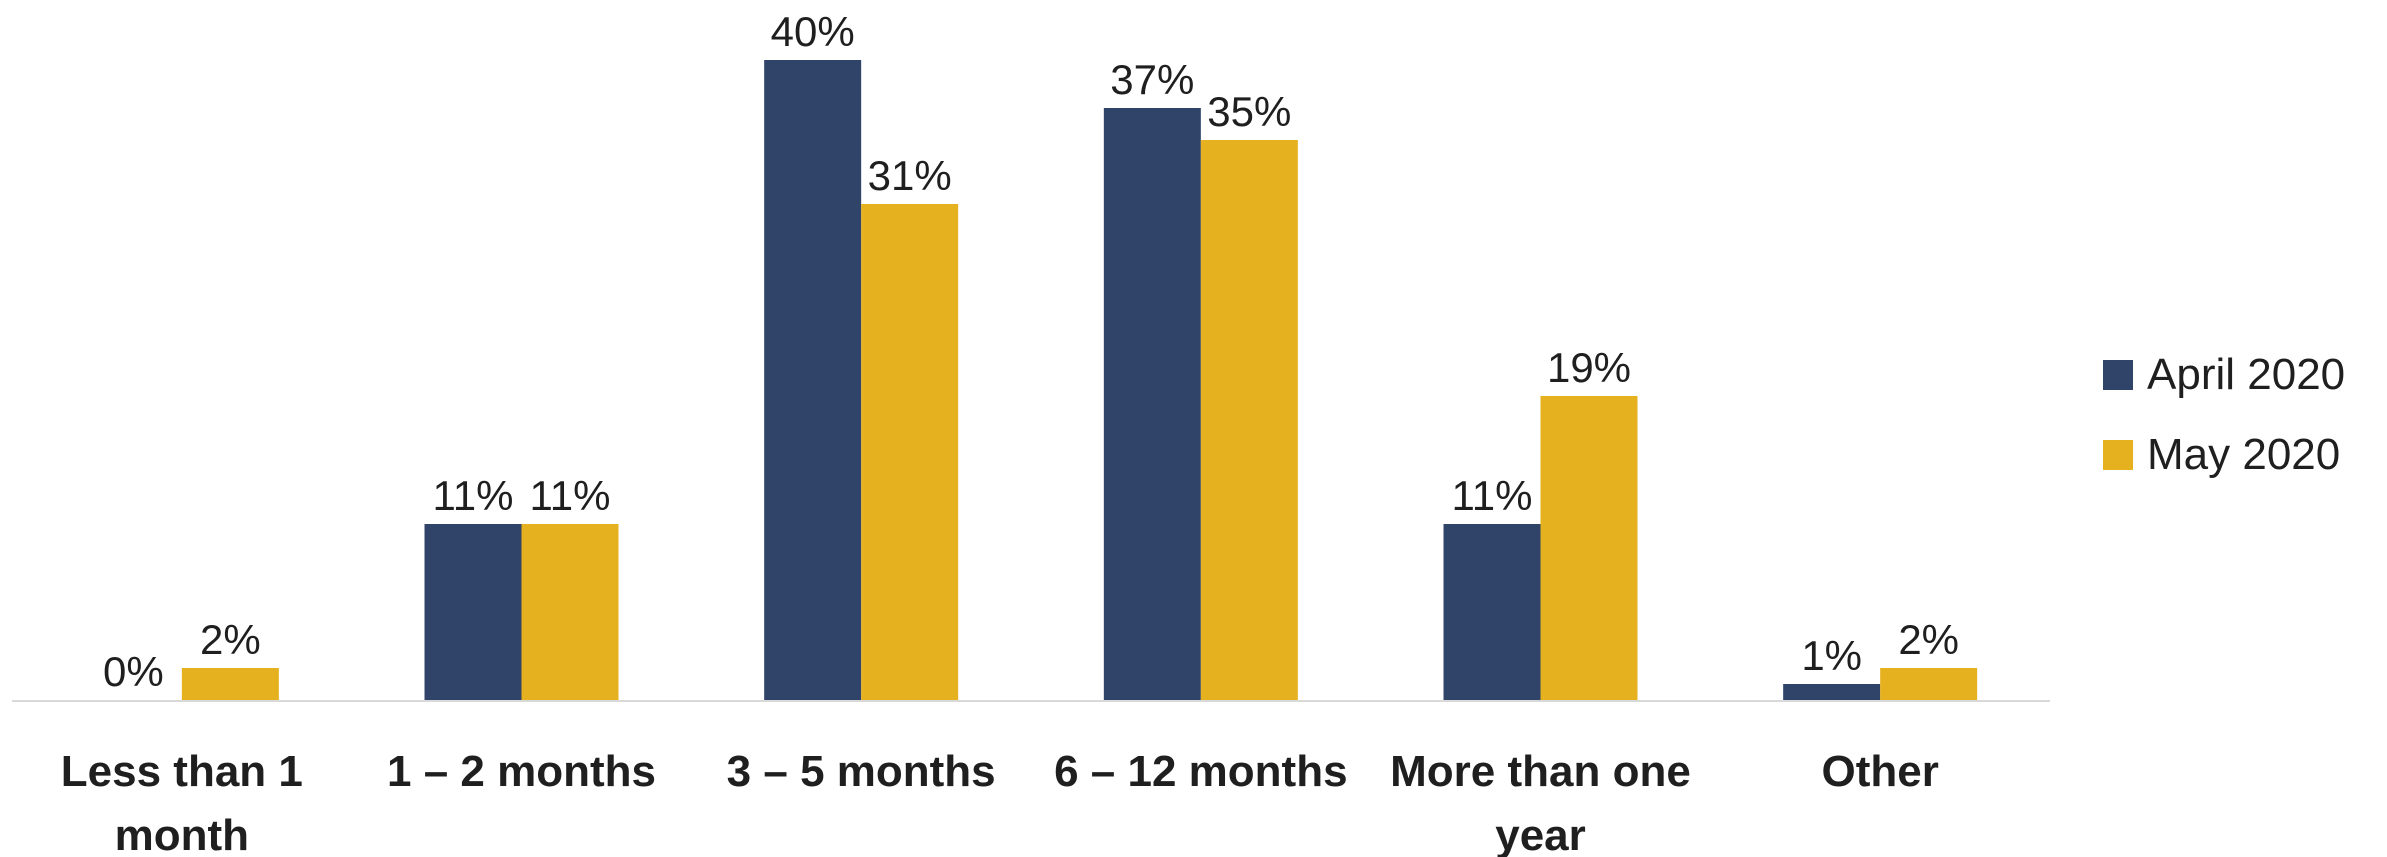 Image resolution: width=2387 pixels, height=857 pixels. Describe the element at coordinates (2118, 375) in the screenshot. I see `legend-swatch-april` at that location.